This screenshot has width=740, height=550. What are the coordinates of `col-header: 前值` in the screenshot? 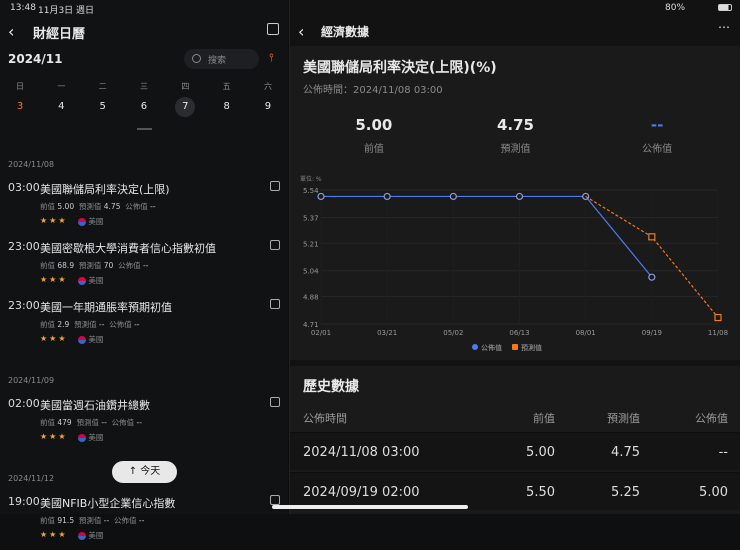 It's located at (544, 418).